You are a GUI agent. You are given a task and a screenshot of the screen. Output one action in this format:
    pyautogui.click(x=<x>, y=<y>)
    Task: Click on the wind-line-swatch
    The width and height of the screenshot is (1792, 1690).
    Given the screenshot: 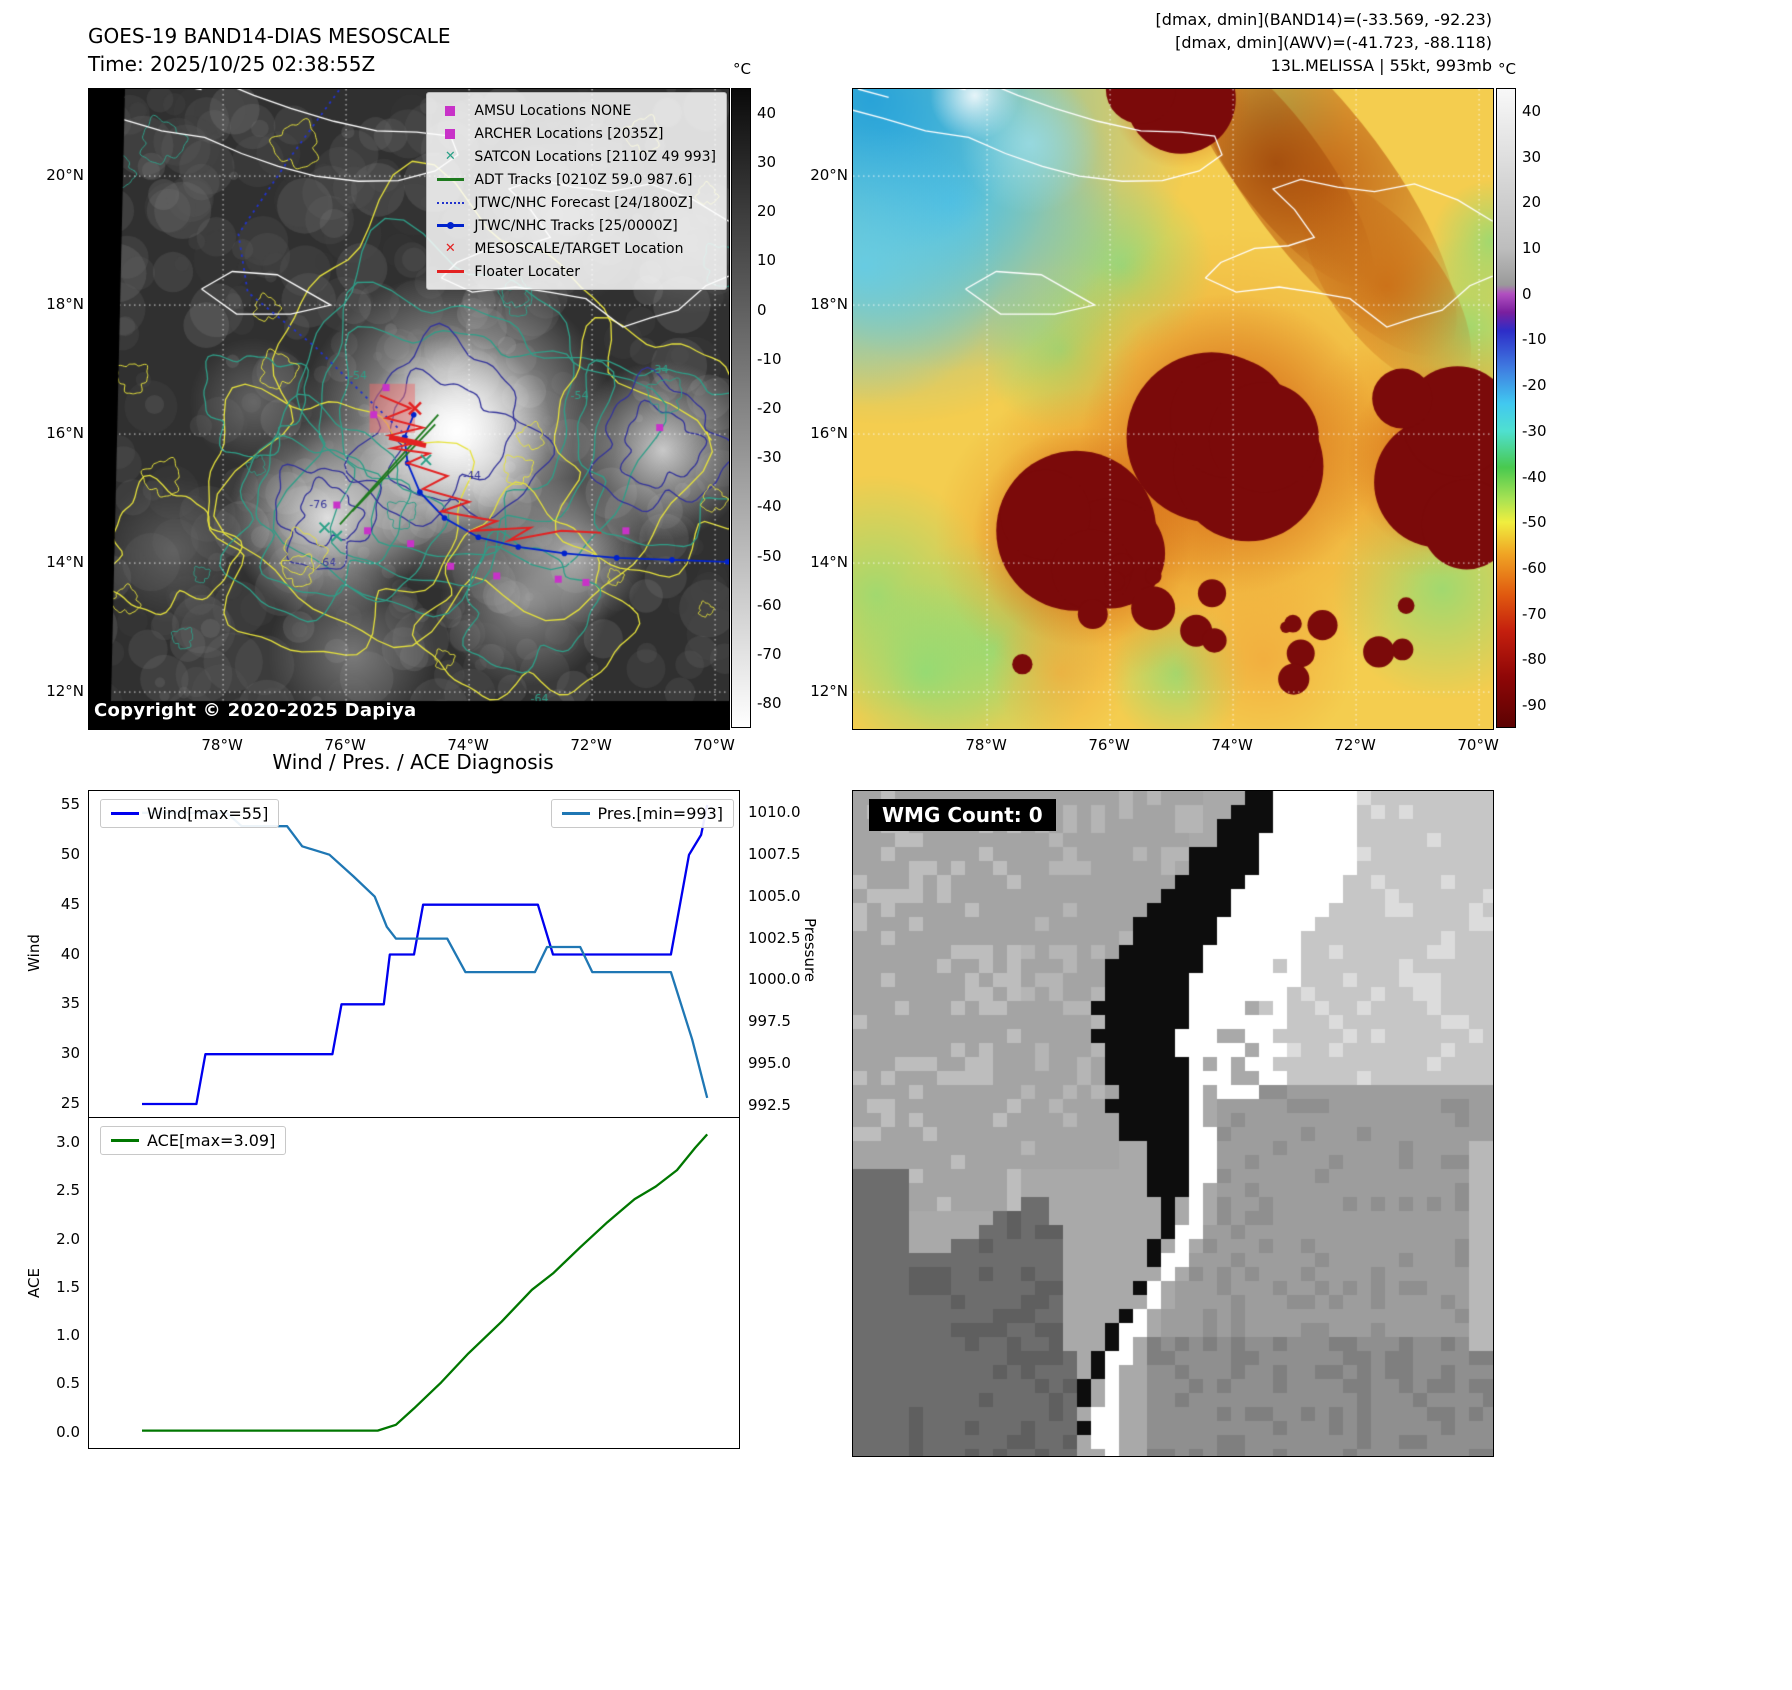 What is the action you would take?
    pyautogui.click(x=125, y=813)
    